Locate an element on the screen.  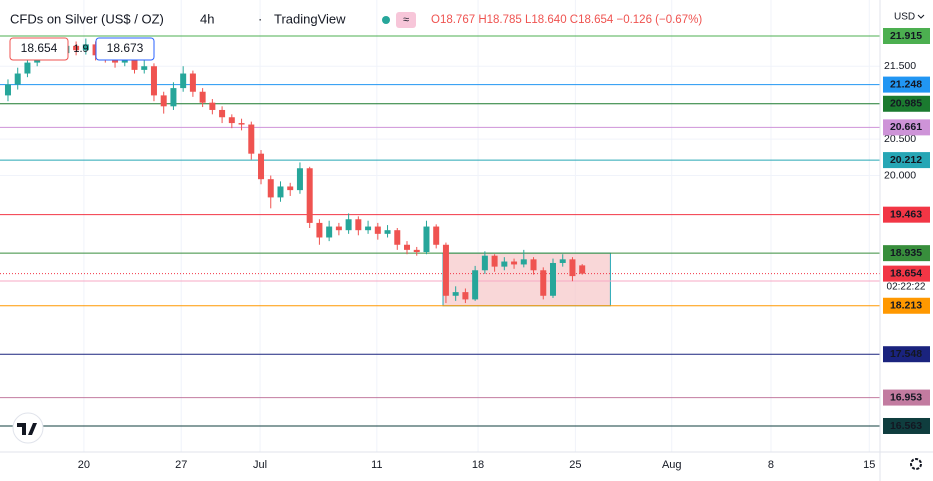
last-price-label-bg is located at coordinates (906, 273).